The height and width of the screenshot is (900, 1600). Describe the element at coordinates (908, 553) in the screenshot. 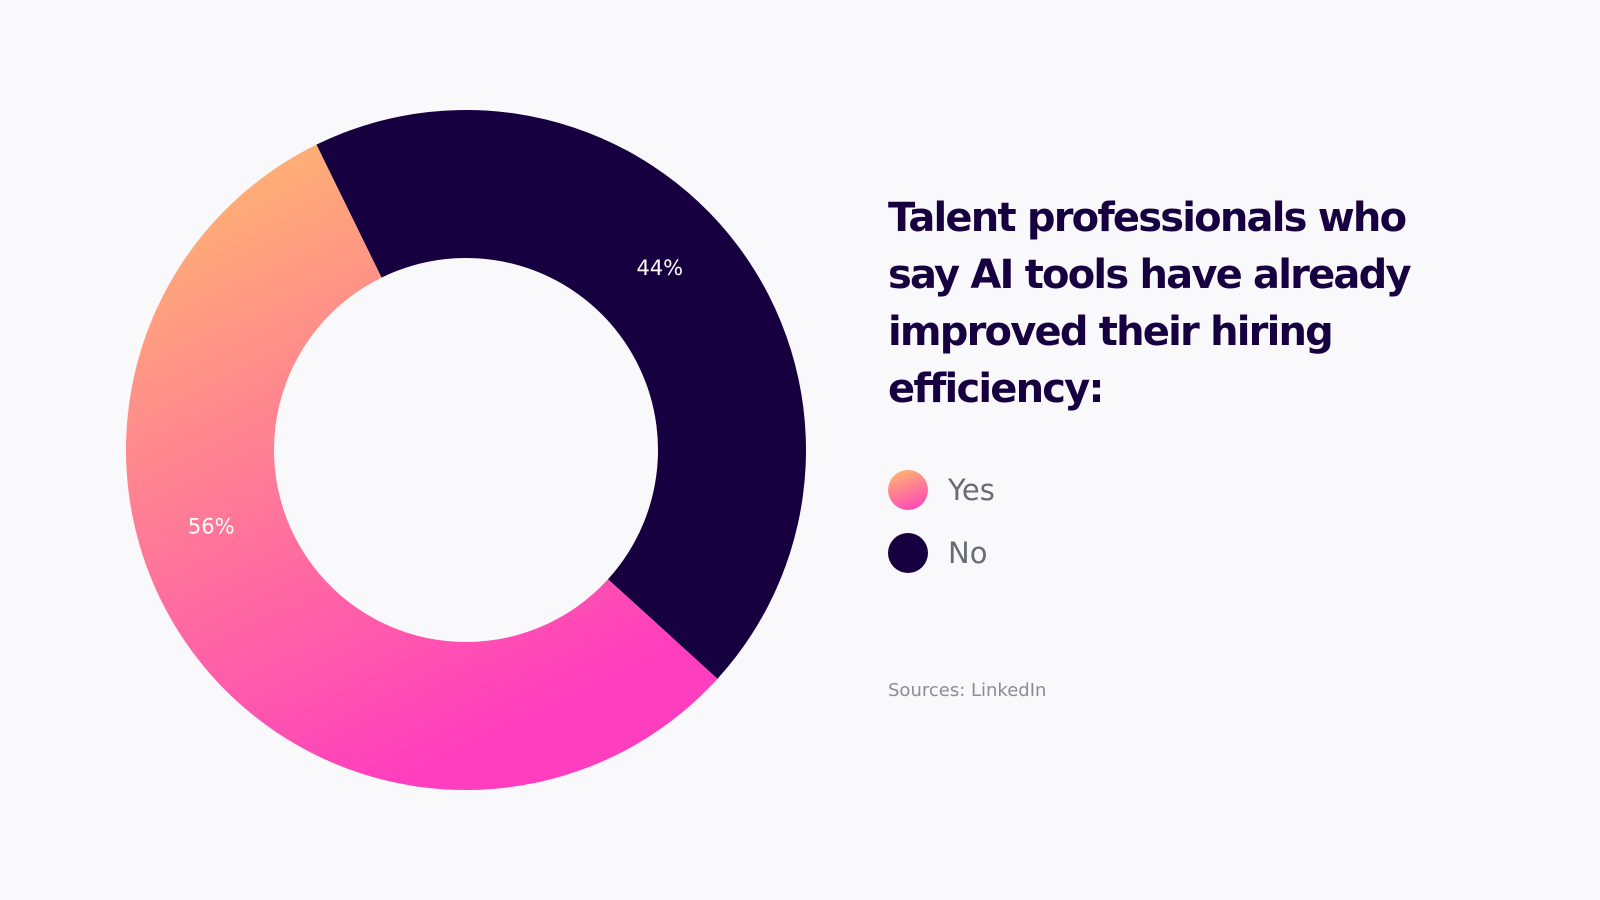

I see `legend-swatch-no` at that location.